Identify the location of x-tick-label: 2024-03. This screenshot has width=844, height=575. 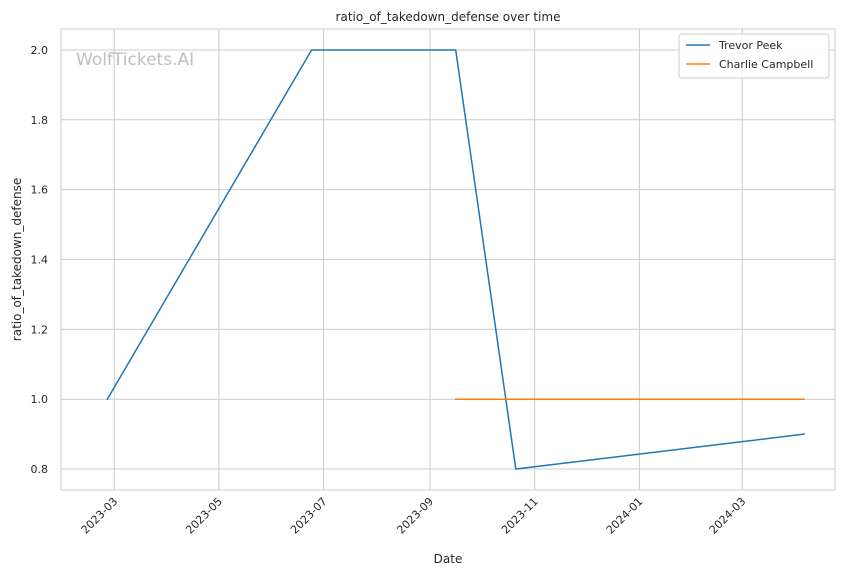
(728, 516).